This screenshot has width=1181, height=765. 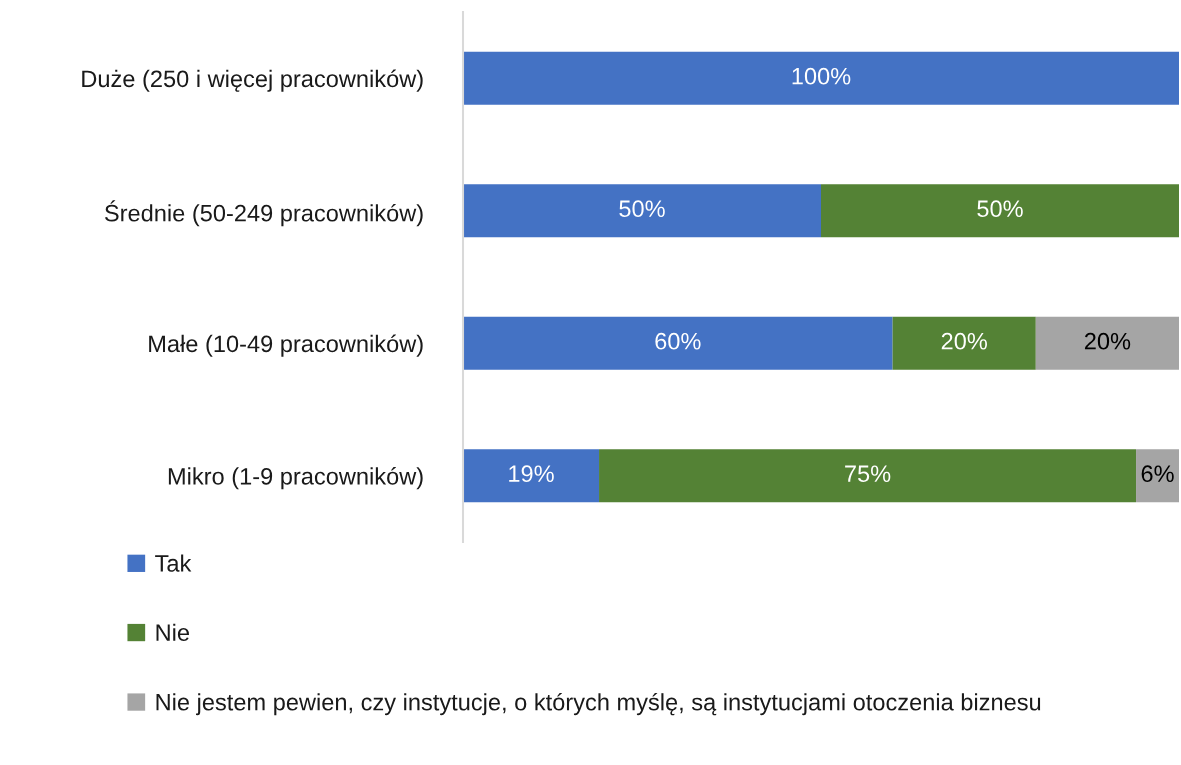 What do you see at coordinates (252, 80) in the screenshot?
I see `y-tick-label: Duże (250 i więcej pracowników)` at bounding box center [252, 80].